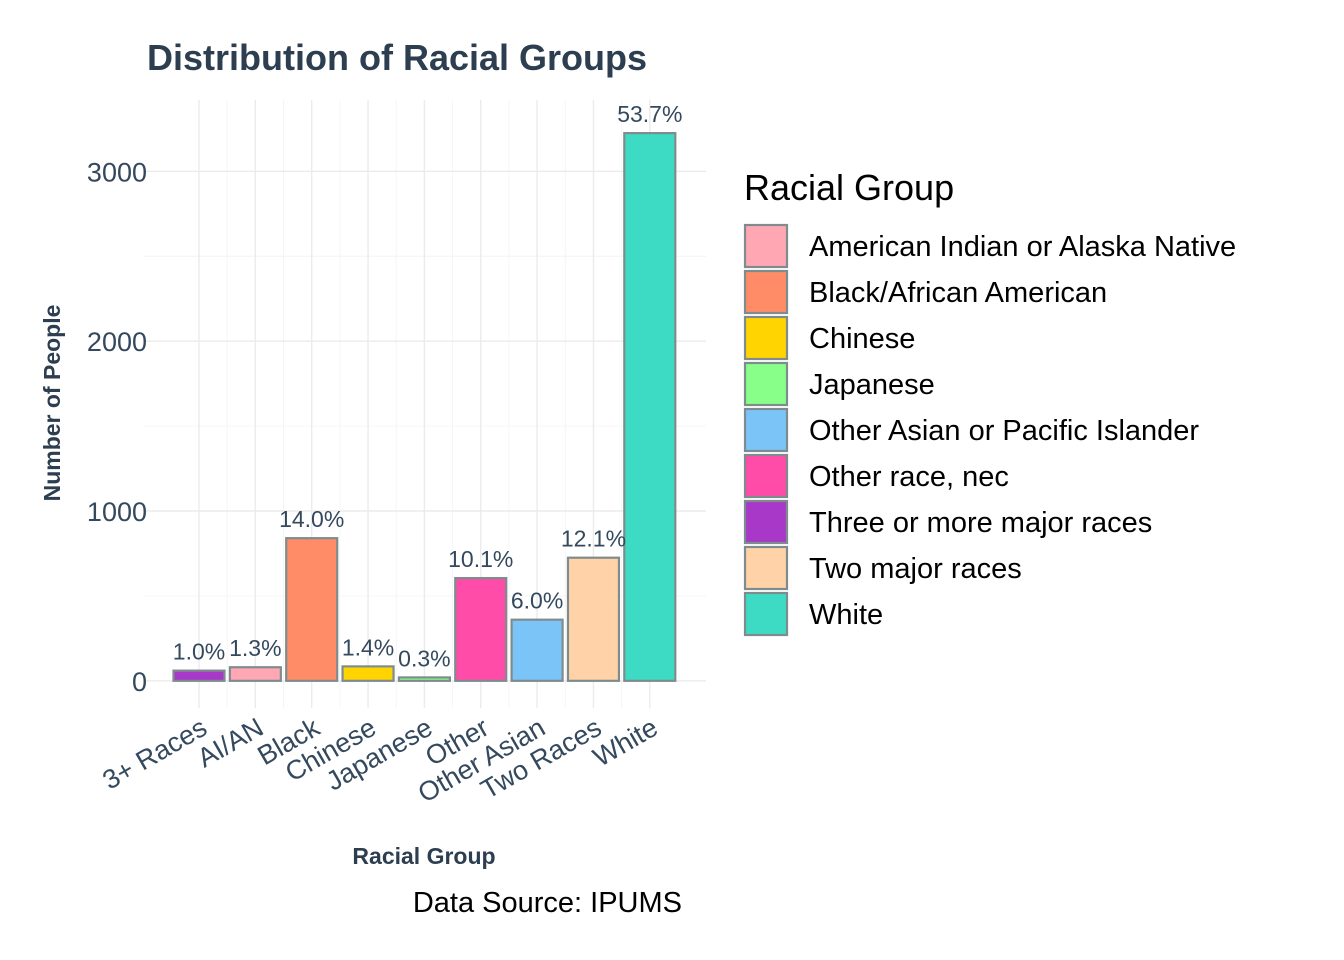  What do you see at coordinates (368, 647) in the screenshot?
I see `bar-value-label: 1.4%` at bounding box center [368, 647].